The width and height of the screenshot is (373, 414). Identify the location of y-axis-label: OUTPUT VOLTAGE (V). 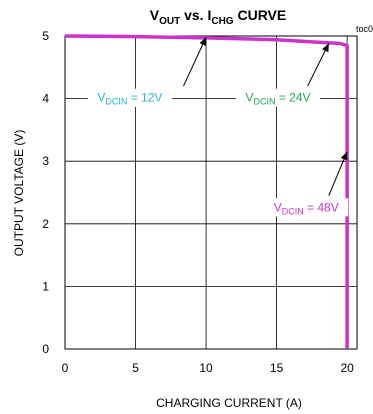
(19, 193).